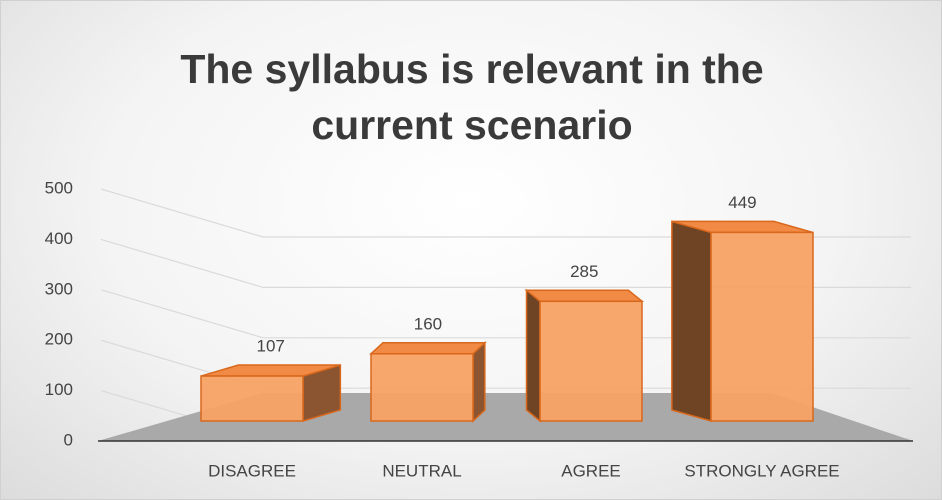 This screenshot has height=500, width=942. What do you see at coordinates (252, 470) in the screenshot?
I see `x-tick-label: DISAGREE` at bounding box center [252, 470].